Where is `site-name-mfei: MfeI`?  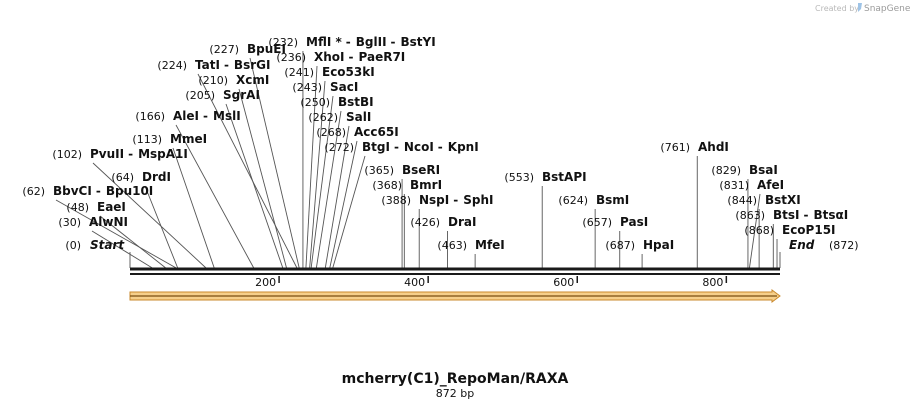
site-name-mfei: MfeI is located at coordinates (490, 245).